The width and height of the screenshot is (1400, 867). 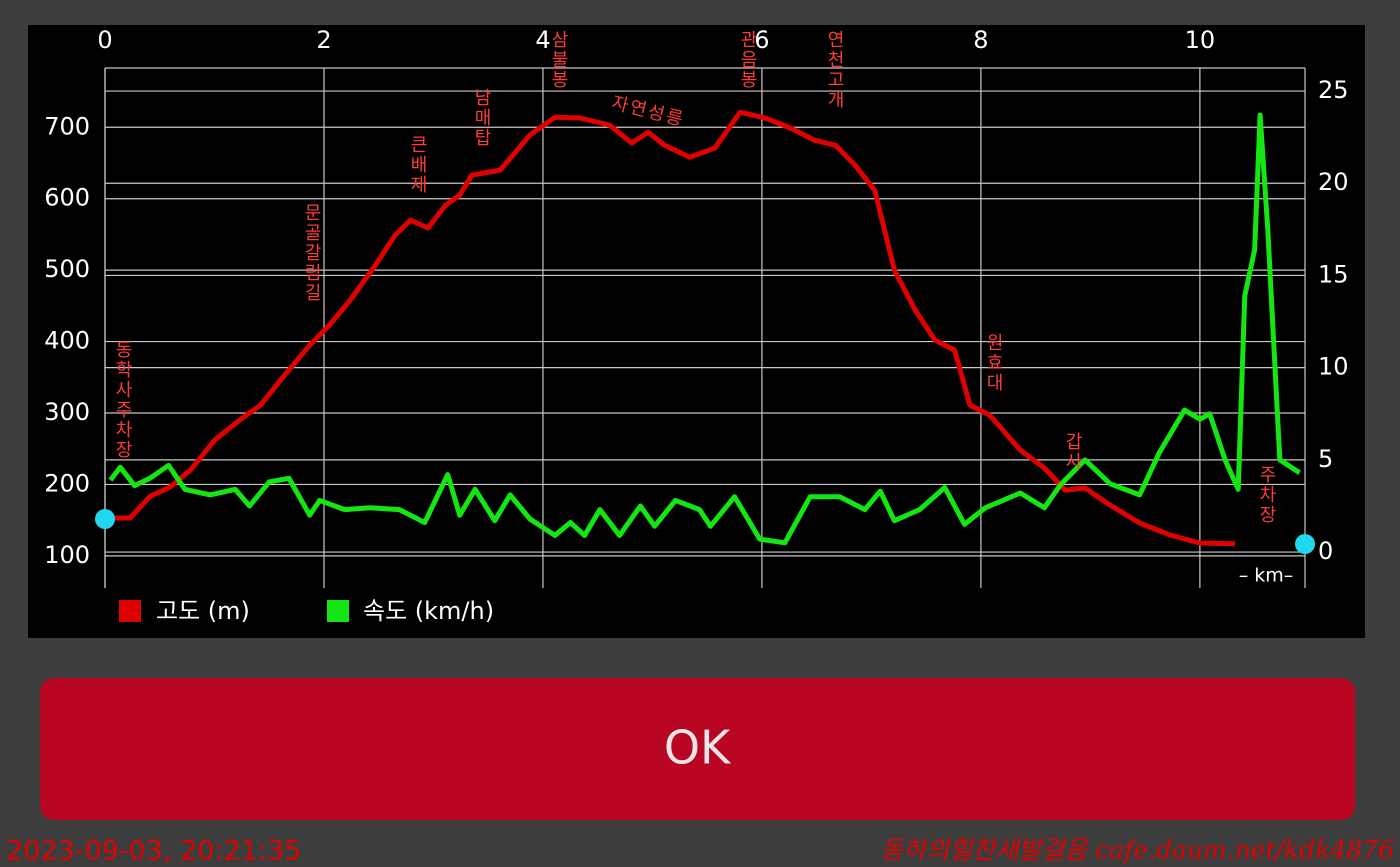 I want to click on x-unit-label: – km–, so click(x=1266, y=576).